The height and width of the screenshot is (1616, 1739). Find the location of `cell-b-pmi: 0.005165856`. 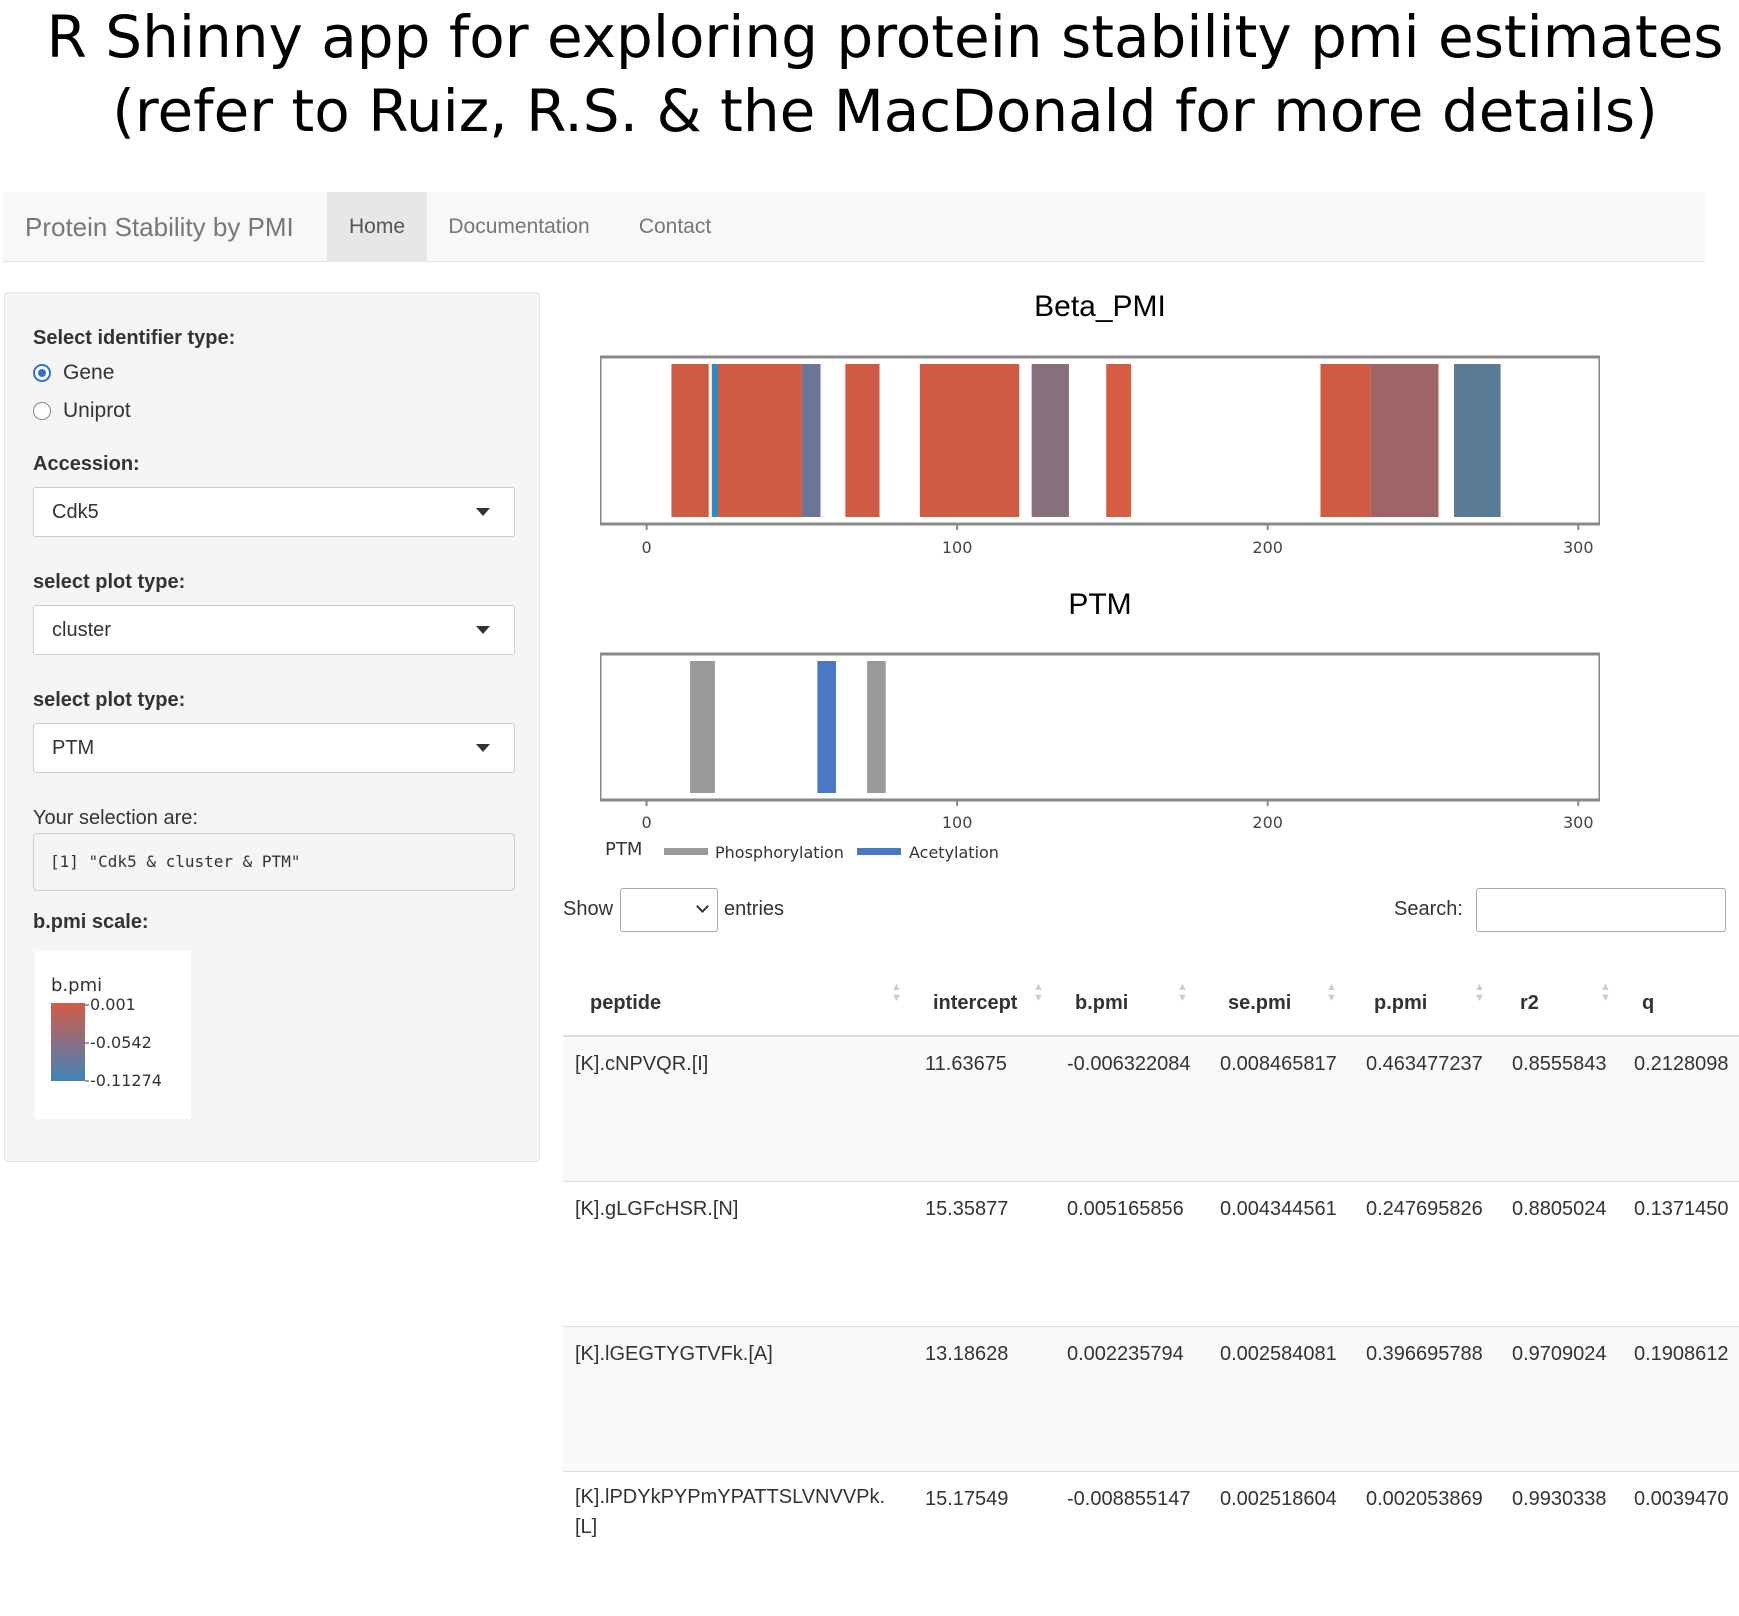

cell-b-pmi: 0.005165856 is located at coordinates (1131, 1253).